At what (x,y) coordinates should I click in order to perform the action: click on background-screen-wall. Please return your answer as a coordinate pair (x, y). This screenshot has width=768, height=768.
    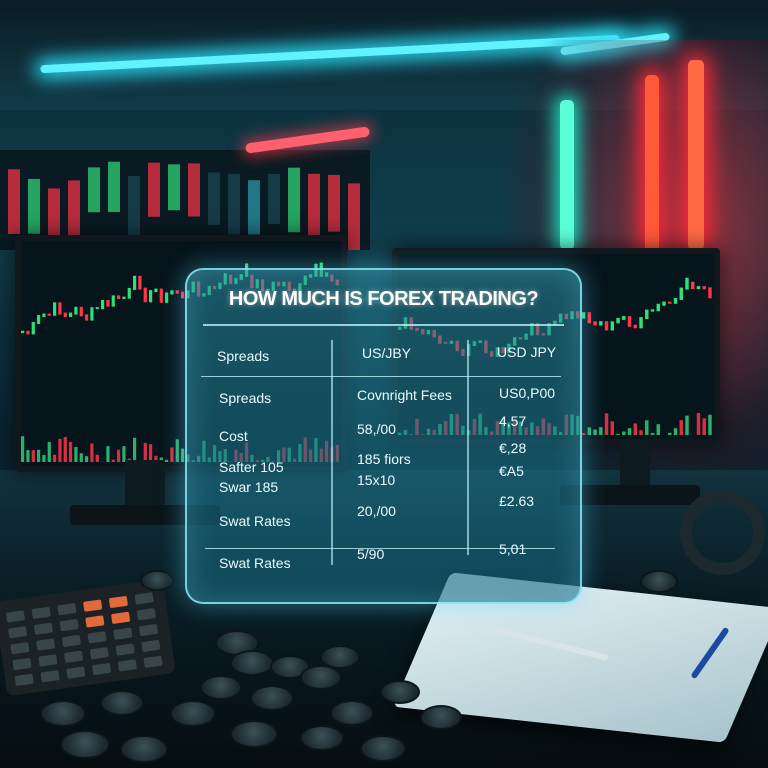
    Looking at the image, I should click on (185, 201).